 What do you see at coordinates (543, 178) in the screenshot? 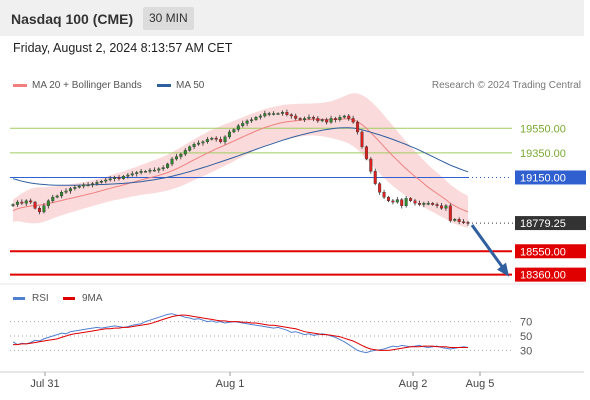
I see `level-label: 19150.00` at bounding box center [543, 178].